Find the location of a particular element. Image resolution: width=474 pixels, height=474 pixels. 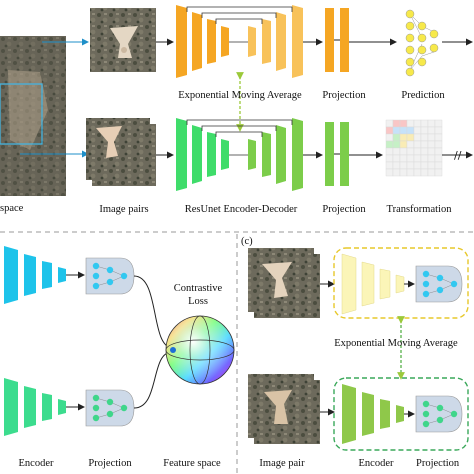

panel-c-encoder-label: Encoder is located at coordinates (376, 463).